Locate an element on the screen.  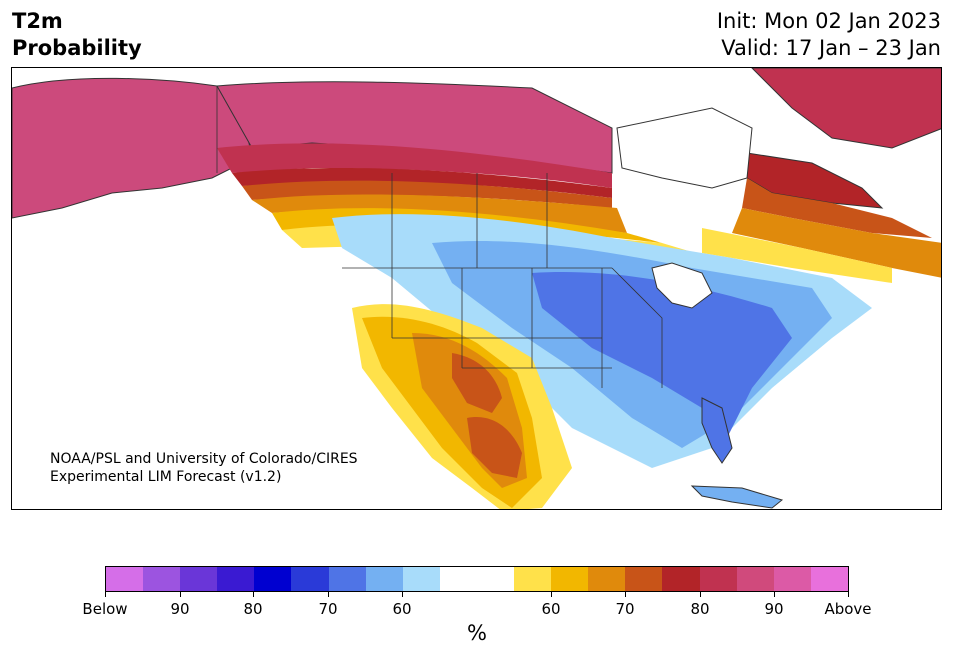
region-quebec-yellow is located at coordinates (797, 255).